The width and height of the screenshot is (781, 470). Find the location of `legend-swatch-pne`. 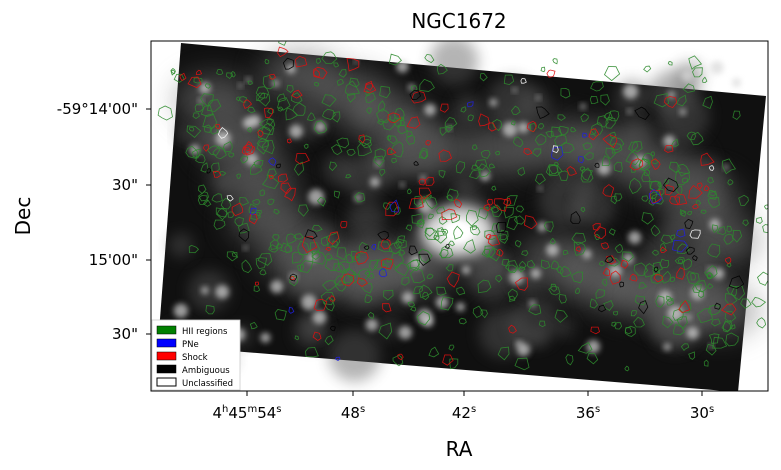

legend-swatch-pne is located at coordinates (166, 343).